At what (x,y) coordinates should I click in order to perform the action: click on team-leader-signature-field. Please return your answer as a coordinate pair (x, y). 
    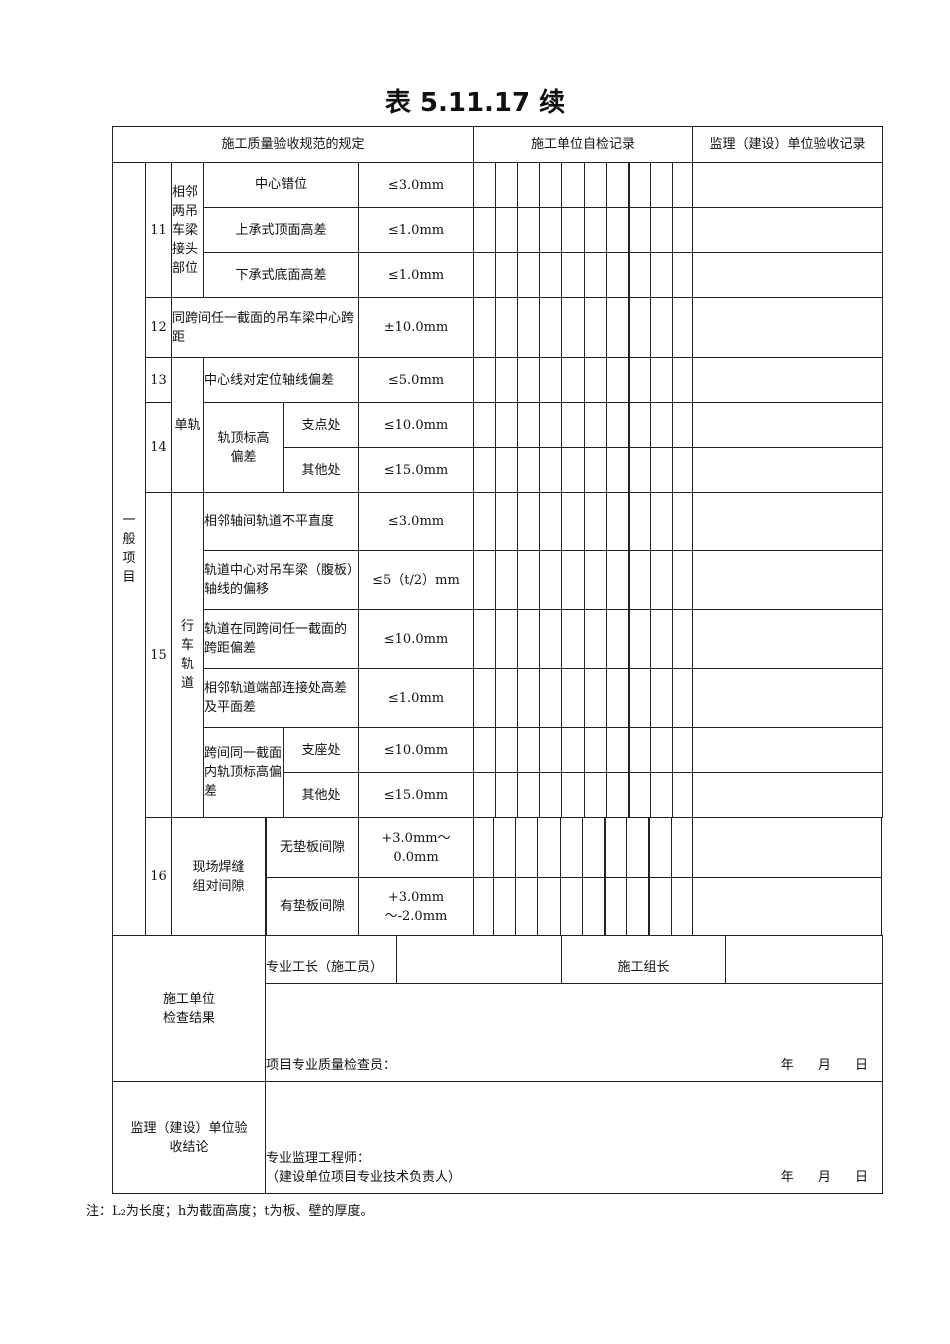
    Looking at the image, I should click on (804, 959).